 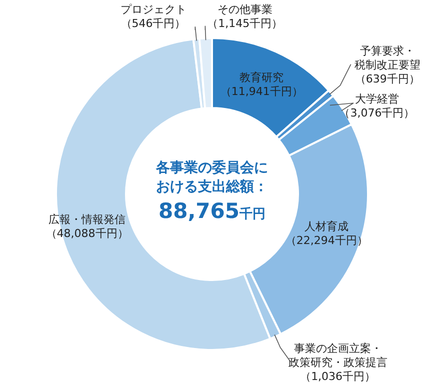 What do you see at coordinates (211, 177) in the screenshot?
I see `text: 各事業の委員会における支出総額：` at bounding box center [211, 177].